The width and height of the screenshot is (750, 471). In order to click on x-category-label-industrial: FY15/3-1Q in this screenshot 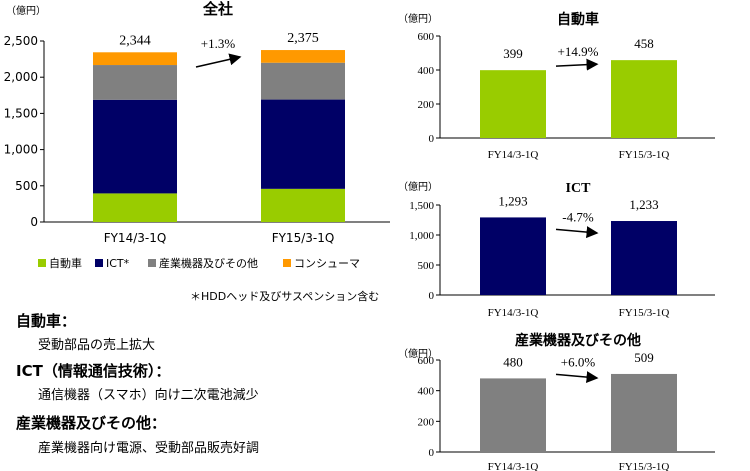, I will do `click(644, 466)`.